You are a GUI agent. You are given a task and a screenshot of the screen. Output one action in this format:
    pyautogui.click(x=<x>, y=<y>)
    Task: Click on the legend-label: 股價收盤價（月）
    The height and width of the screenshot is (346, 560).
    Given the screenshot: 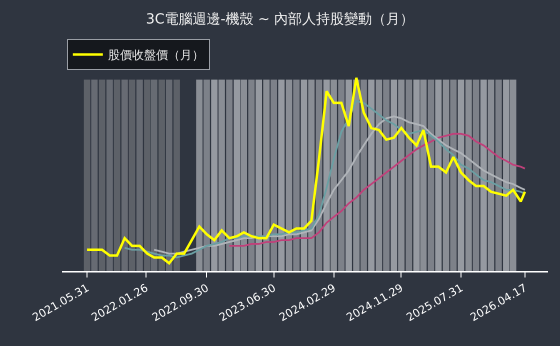 What is the action you would take?
    pyautogui.click(x=156, y=55)
    